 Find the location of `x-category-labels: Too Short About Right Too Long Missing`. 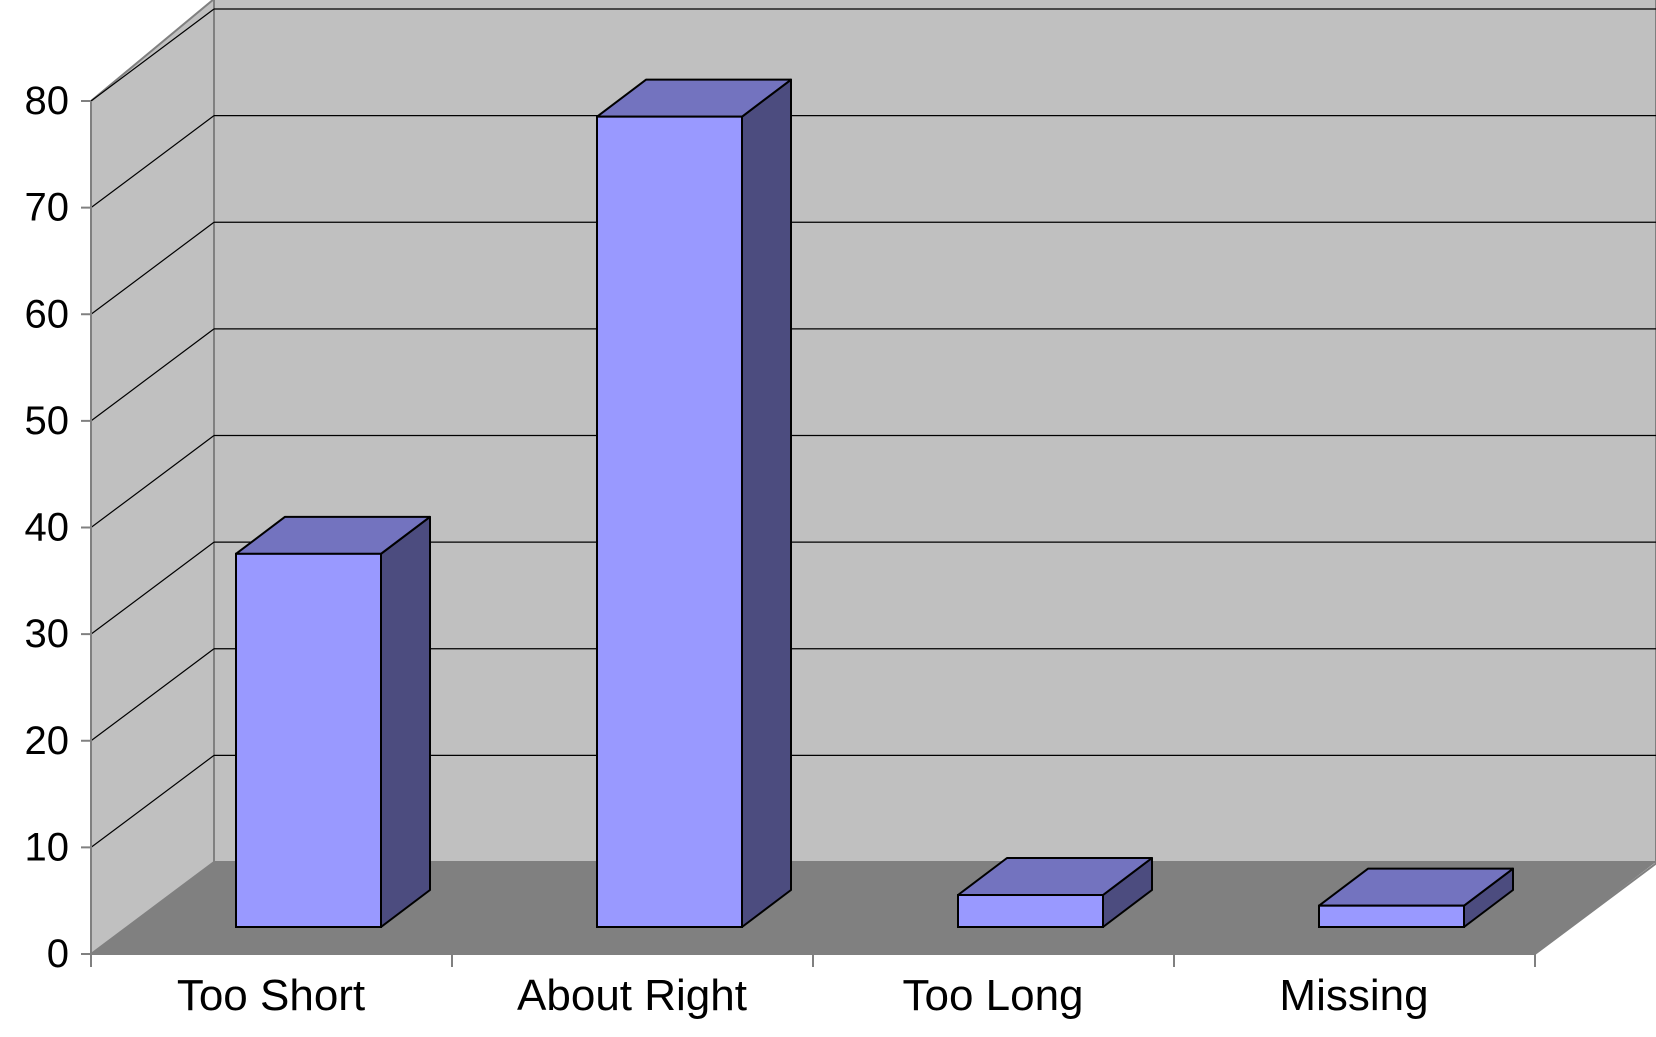

x-category-labels: Too Short About Right Too Long Missing is located at coordinates (803, 995).